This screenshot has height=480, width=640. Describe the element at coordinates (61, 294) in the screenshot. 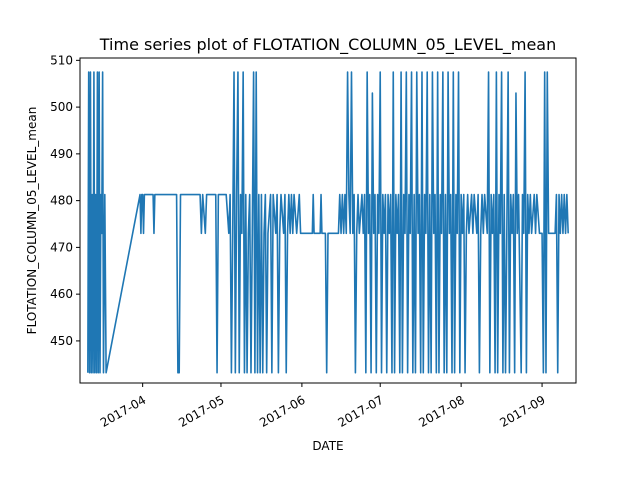

I see `y-tick-label: 460` at that location.